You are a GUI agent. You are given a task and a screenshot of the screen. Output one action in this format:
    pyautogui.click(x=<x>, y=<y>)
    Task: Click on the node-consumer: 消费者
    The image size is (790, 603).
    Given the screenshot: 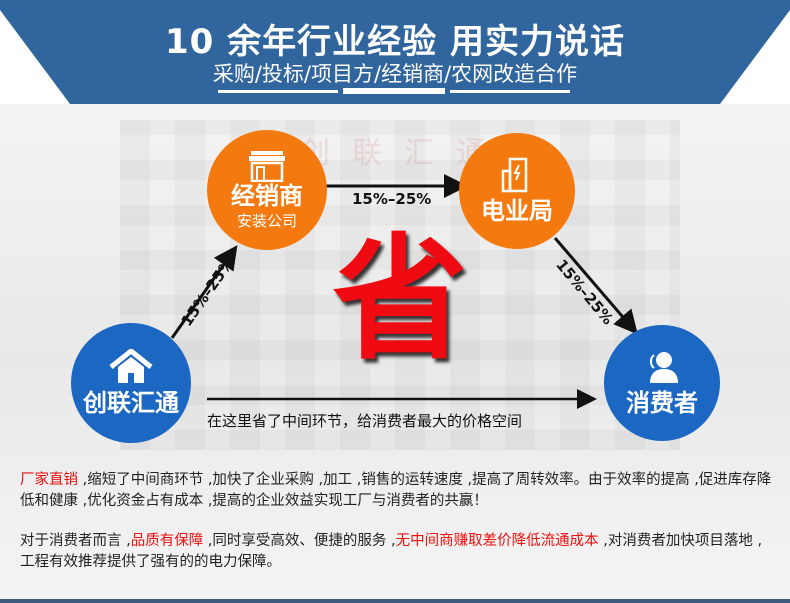 What is the action you would take?
    pyautogui.click(x=662, y=383)
    